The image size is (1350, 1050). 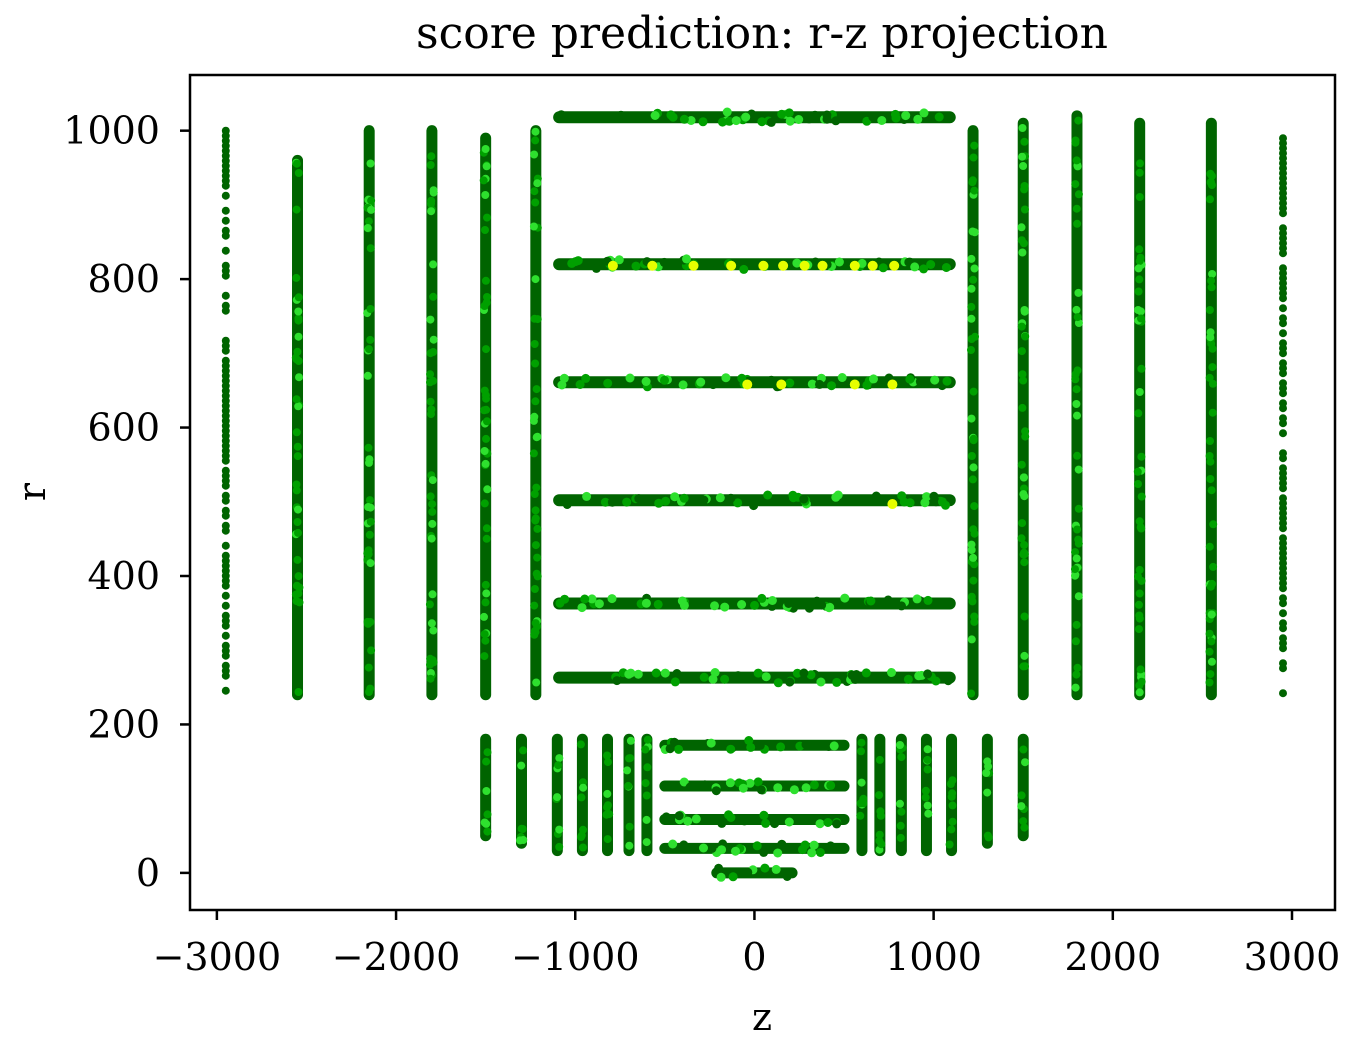 What do you see at coordinates (575, 957) in the screenshot?
I see `x-tick-label: −1000` at bounding box center [575, 957].